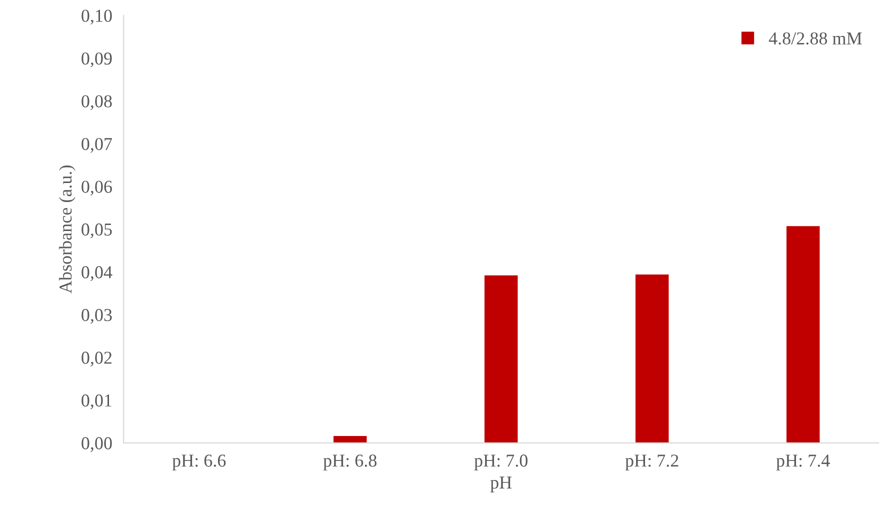  Describe the element at coordinates (350, 462) in the screenshot. I see `x-tick-label: pH: 6.8` at that location.